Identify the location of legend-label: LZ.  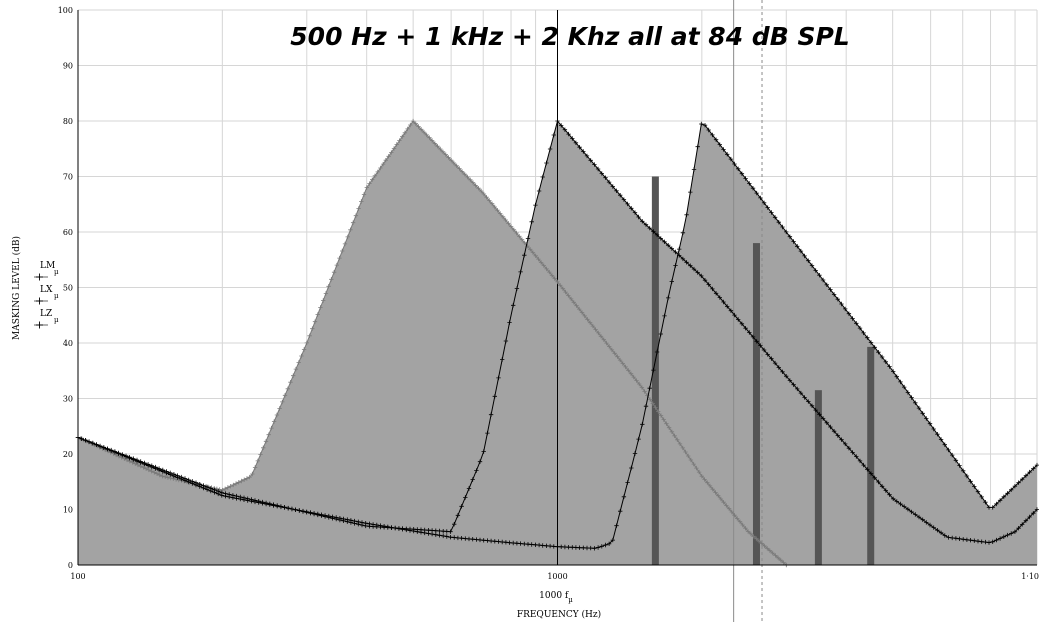
(46, 314).